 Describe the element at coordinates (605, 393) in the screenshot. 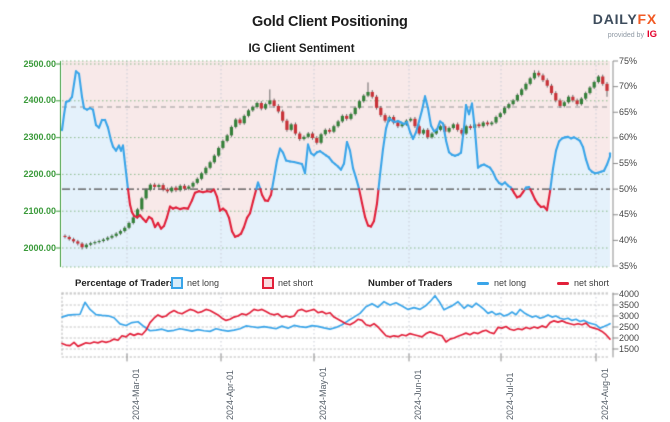

I see `date-axis-tick: 2024-Aug-01` at that location.